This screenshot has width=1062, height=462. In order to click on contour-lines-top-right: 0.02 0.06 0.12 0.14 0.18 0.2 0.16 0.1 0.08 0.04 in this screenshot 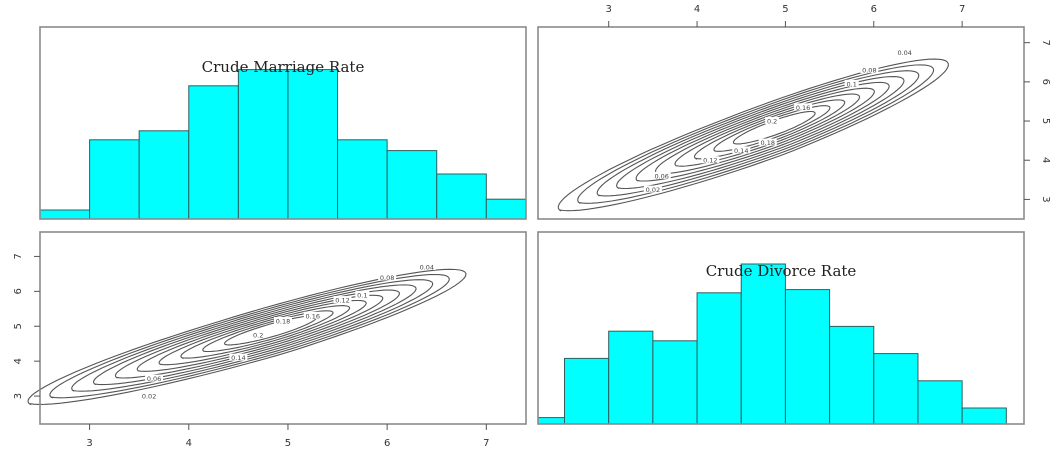, I will do `click(753, 130)`.